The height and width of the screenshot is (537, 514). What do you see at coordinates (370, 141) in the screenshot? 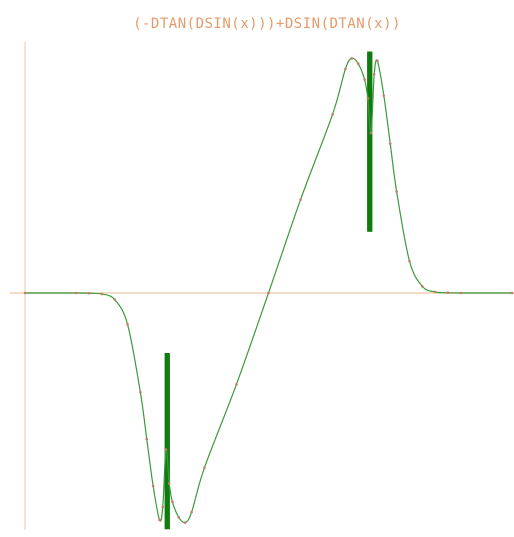
I see `oscillation-band-positive` at bounding box center [370, 141].